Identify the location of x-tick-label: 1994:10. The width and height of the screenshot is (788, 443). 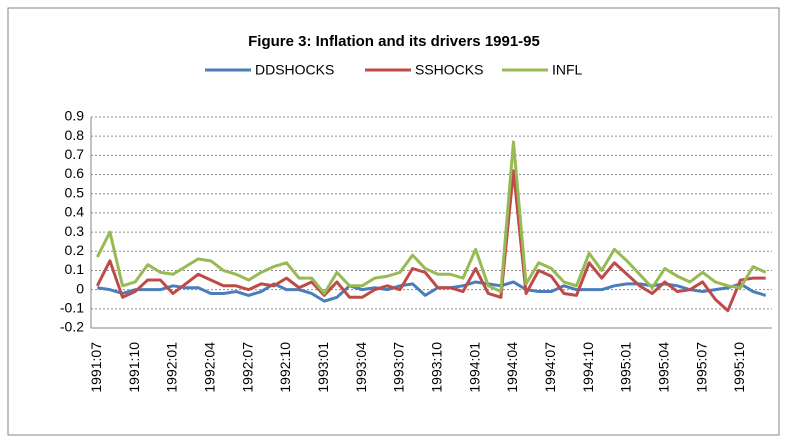
(588, 367).